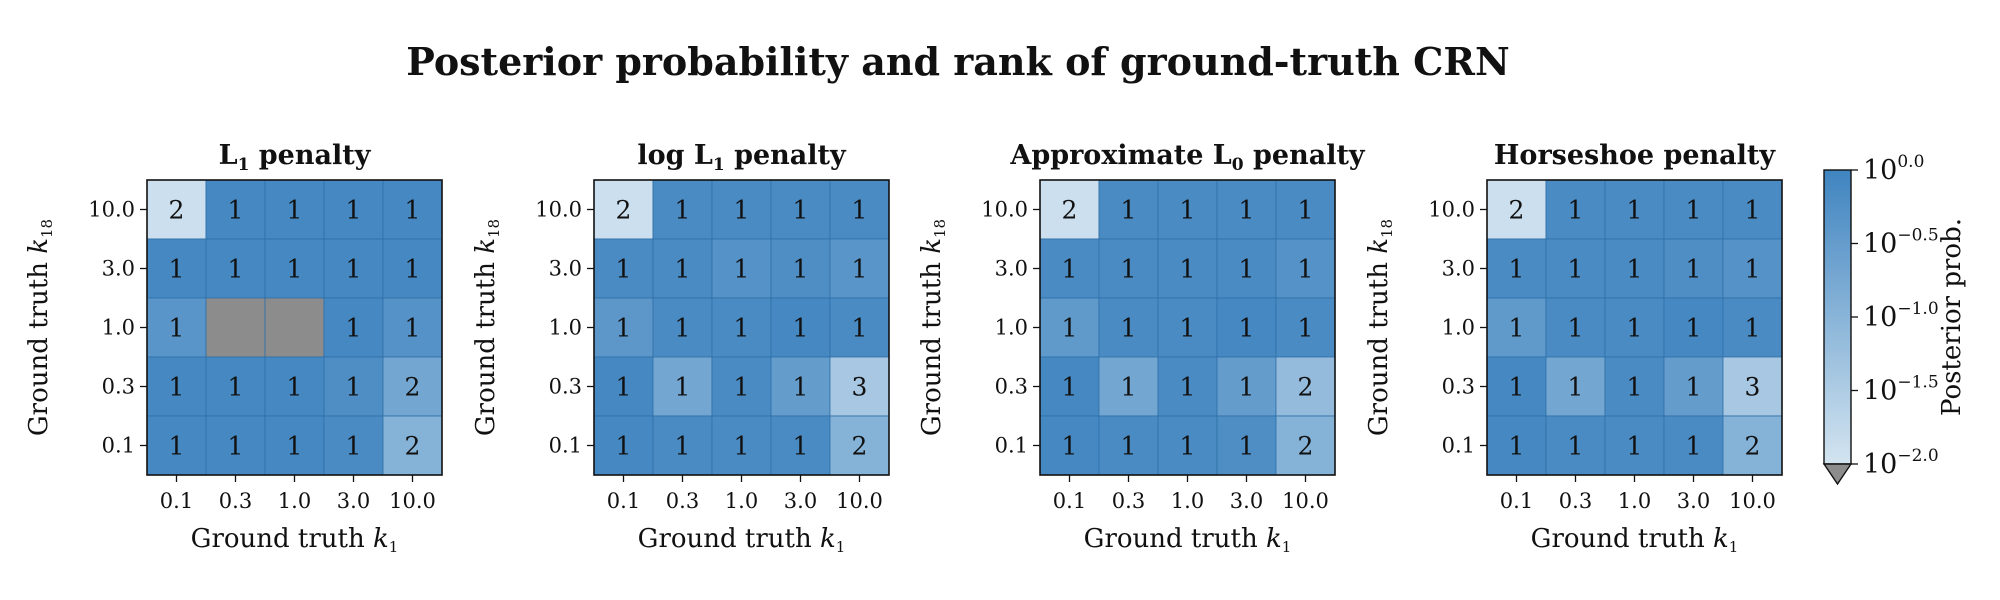 The height and width of the screenshot is (600, 2000). I want to click on x-tick-label: 1.0, so click(1187, 501).